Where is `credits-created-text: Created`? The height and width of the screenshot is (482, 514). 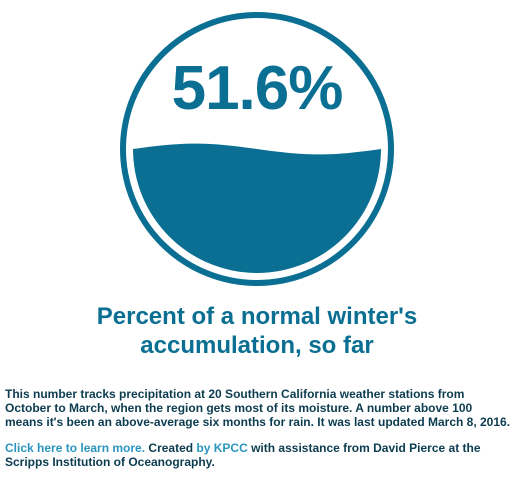
credits-created-text: Created is located at coordinates (171, 448).